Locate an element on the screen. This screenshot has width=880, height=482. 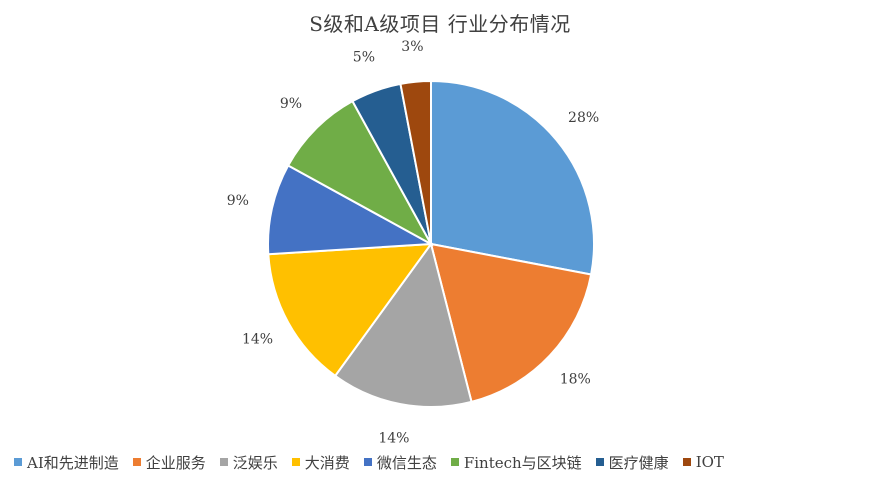
legend-item-6: Fintech与区块链 is located at coordinates (516, 462).